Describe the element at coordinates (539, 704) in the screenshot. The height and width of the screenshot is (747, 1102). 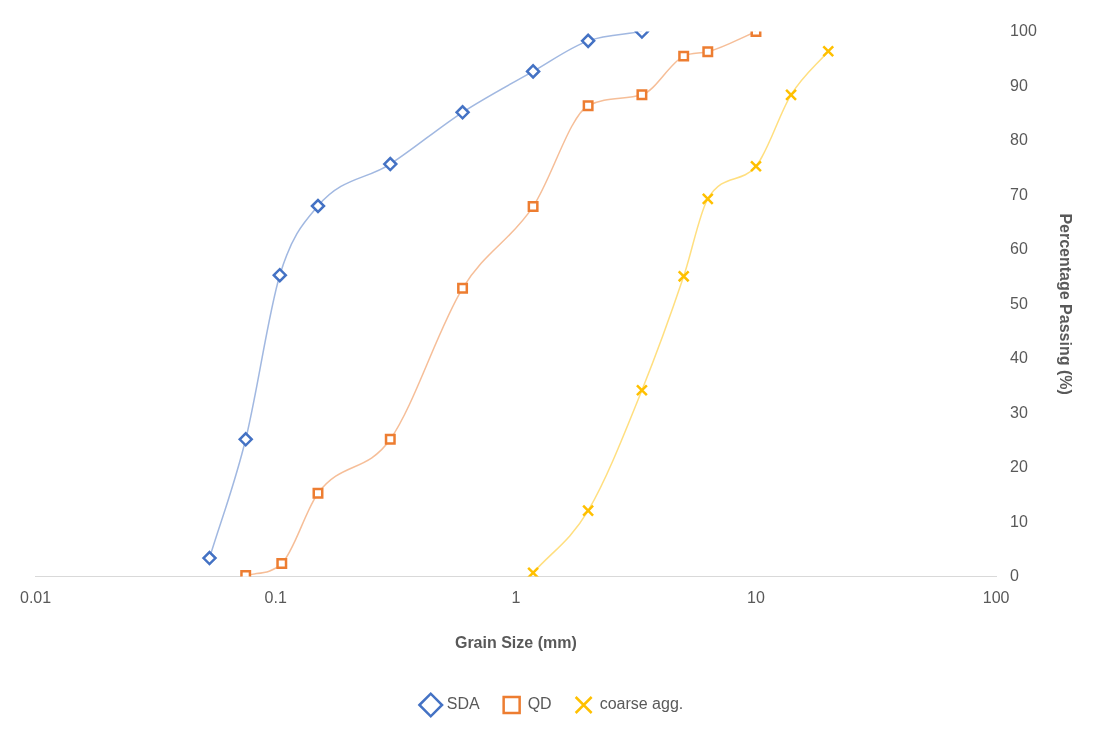
I see `legend-label: QD` at that location.